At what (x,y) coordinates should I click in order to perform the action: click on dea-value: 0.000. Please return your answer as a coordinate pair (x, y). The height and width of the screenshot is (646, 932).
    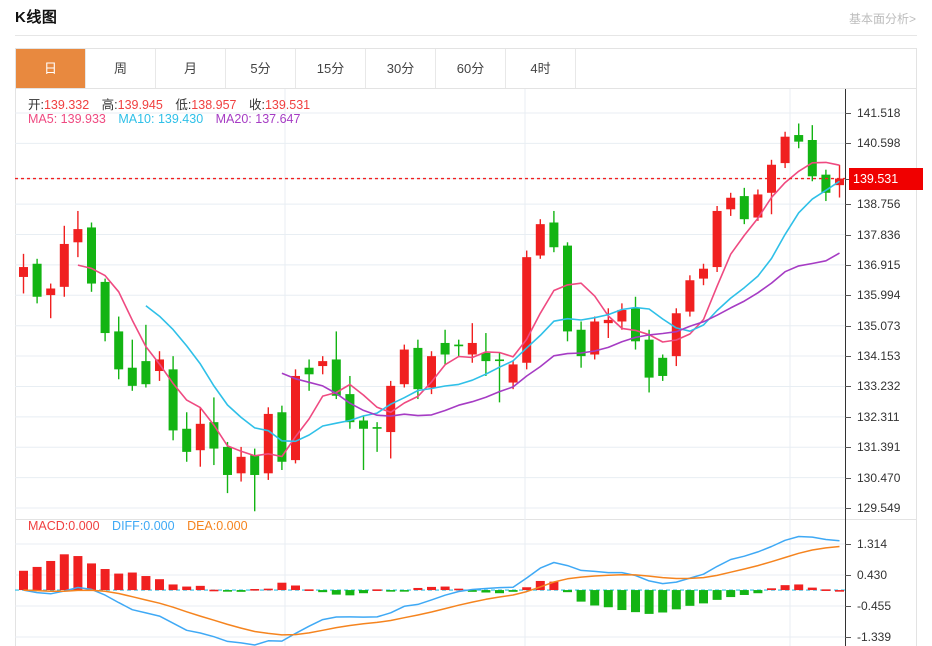
    Looking at the image, I should click on (232, 526).